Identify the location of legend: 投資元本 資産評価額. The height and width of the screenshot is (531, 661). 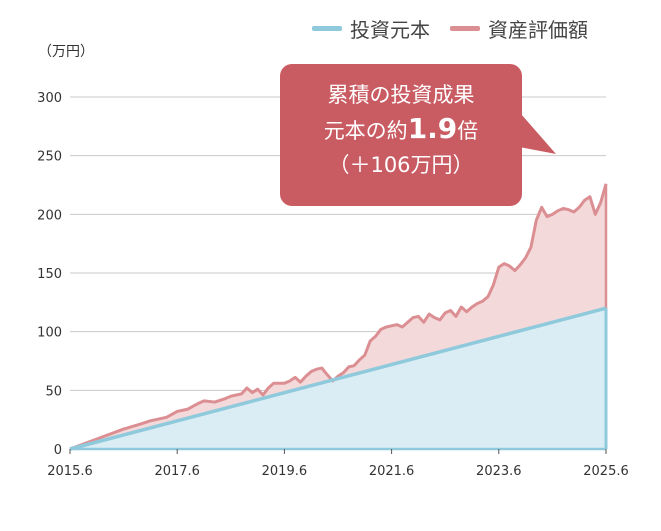
(460, 28).